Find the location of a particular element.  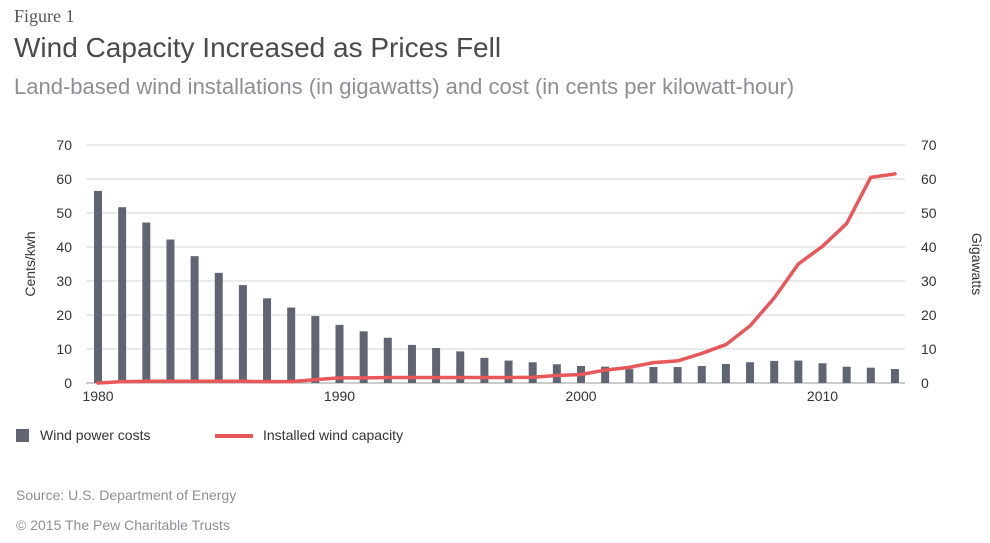

x-tick-label: 1990 is located at coordinates (339, 396).